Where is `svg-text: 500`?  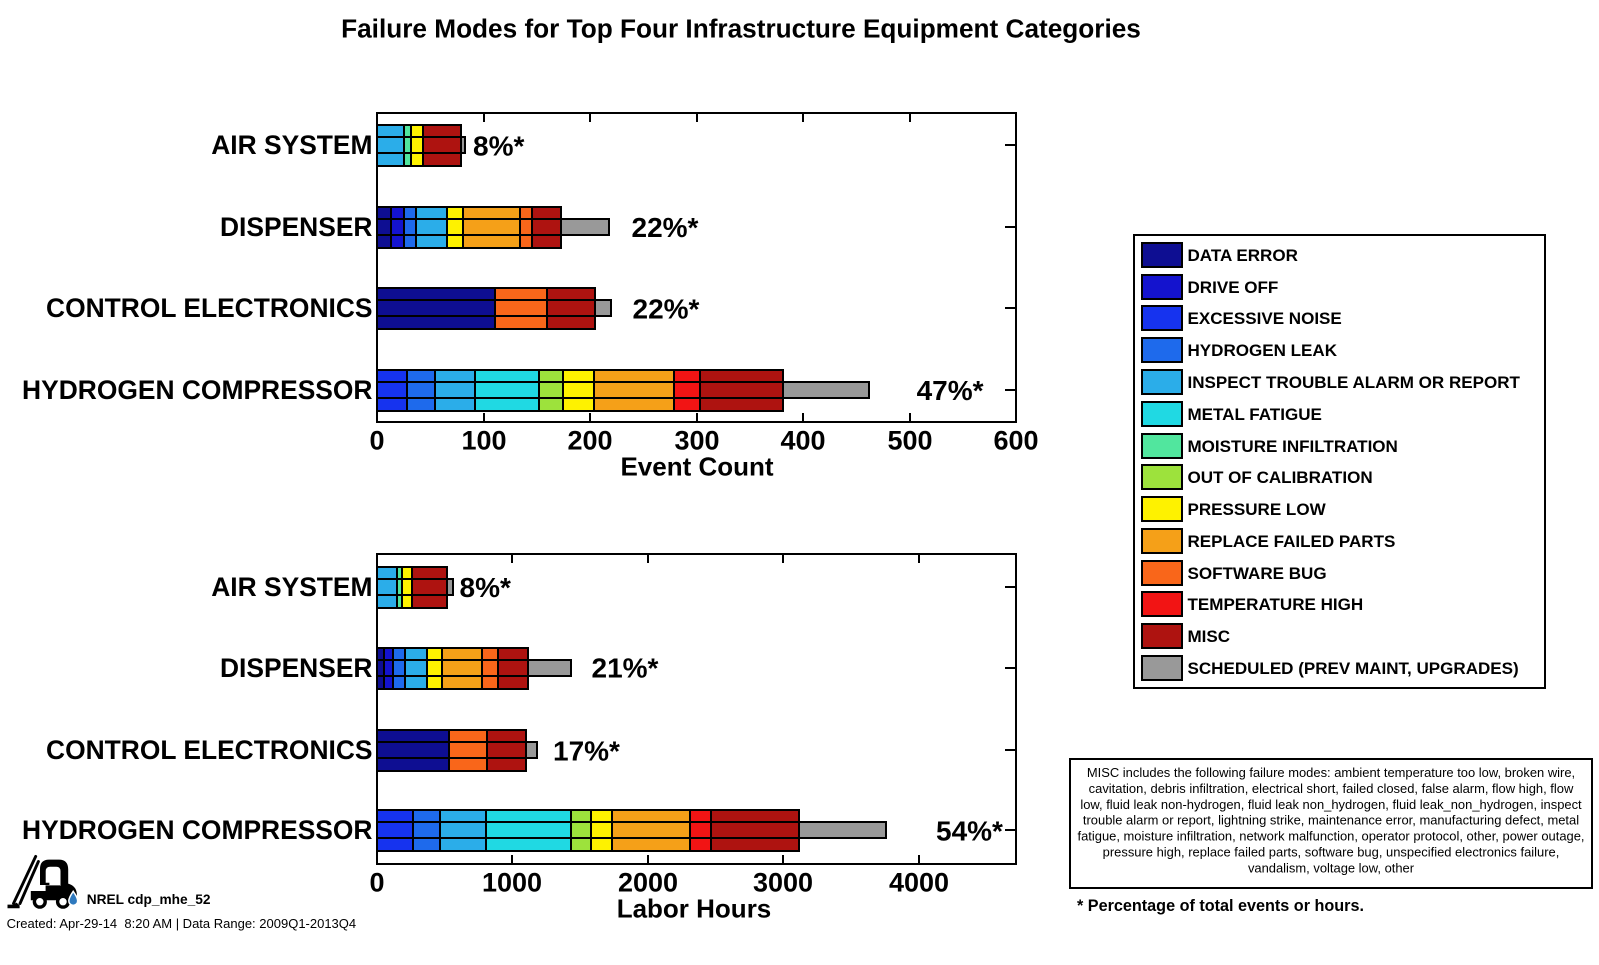 svg-text: 500 is located at coordinates (909, 441).